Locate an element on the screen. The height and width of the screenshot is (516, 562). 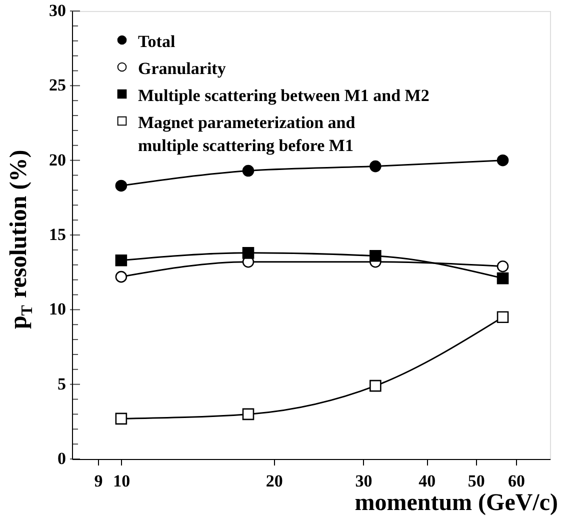
x-tick-label: 30 is located at coordinates (363, 481).